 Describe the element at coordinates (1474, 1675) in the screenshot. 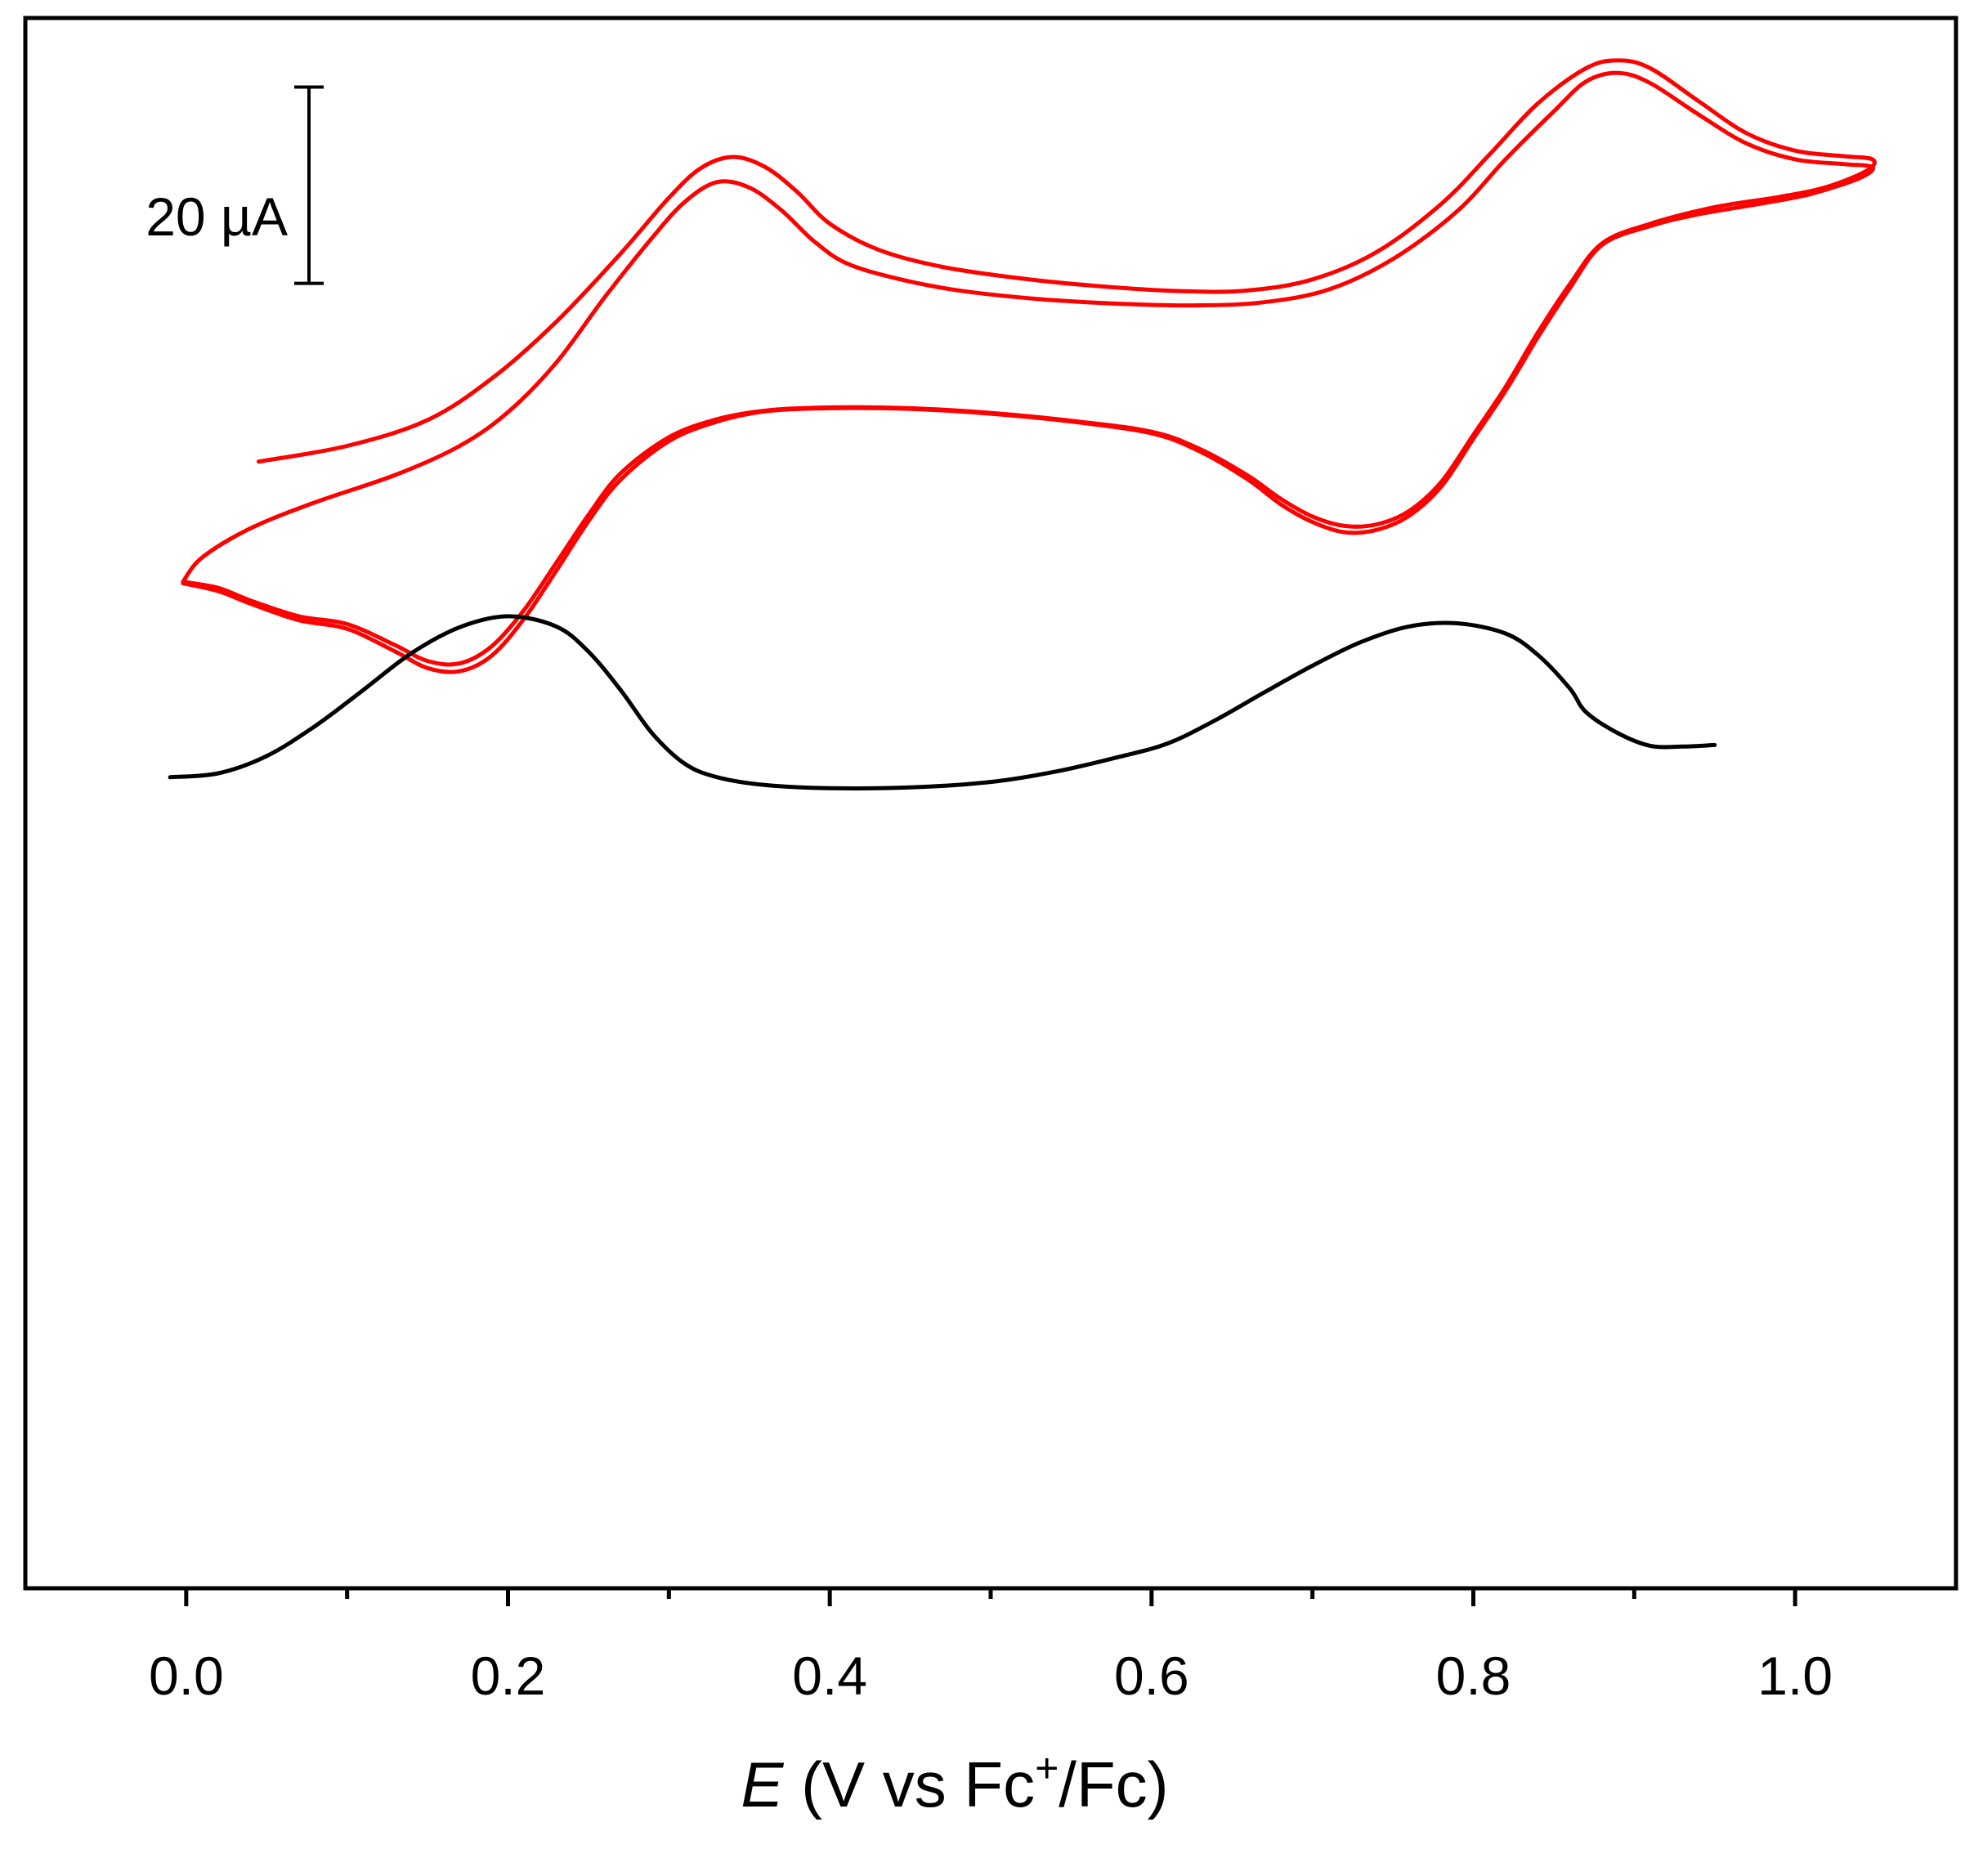

I see `x-tick-label-4: 0.8` at that location.